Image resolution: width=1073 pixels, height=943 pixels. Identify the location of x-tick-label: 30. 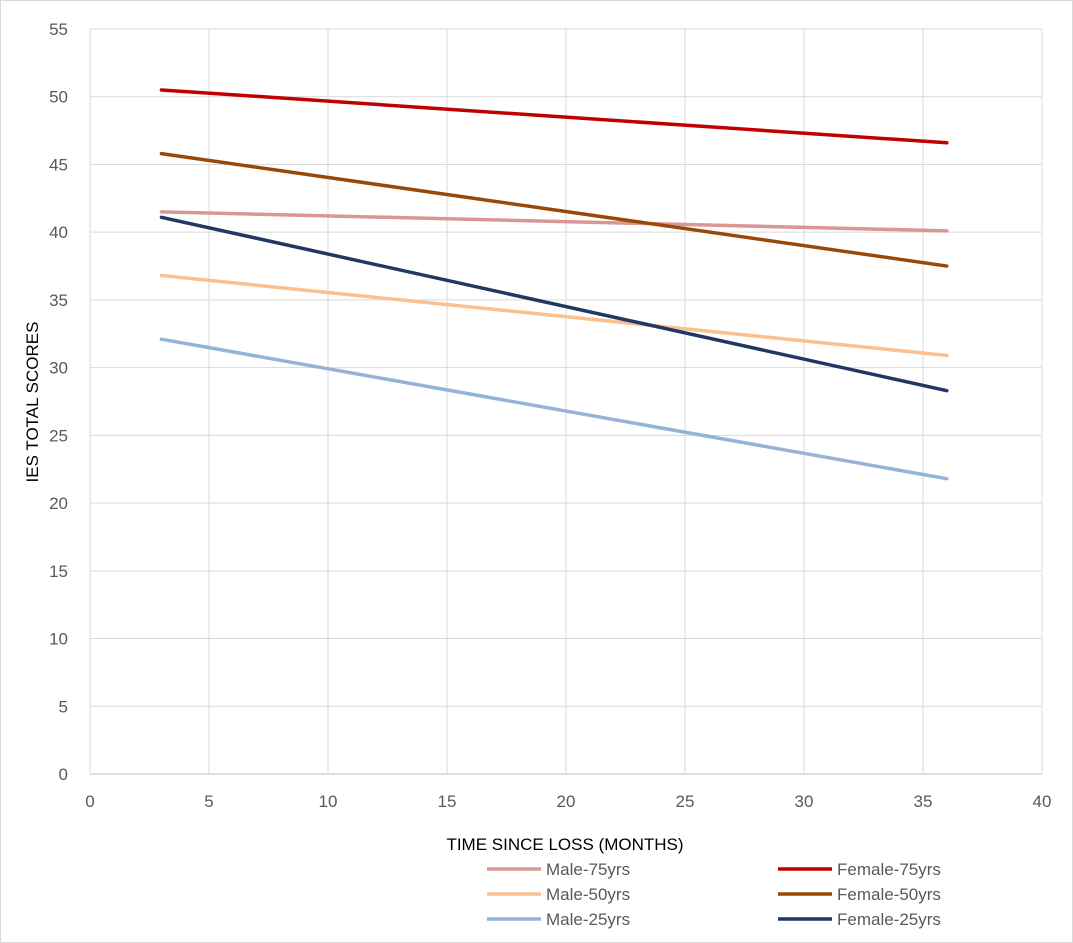
(804, 801).